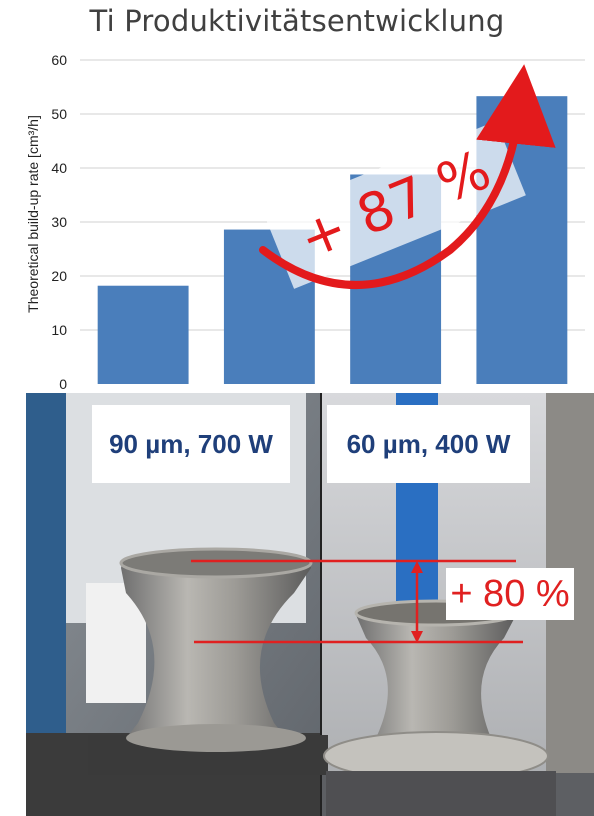  I want to click on x-tick-label: 90 µm, 700 W, so click(522, 391).